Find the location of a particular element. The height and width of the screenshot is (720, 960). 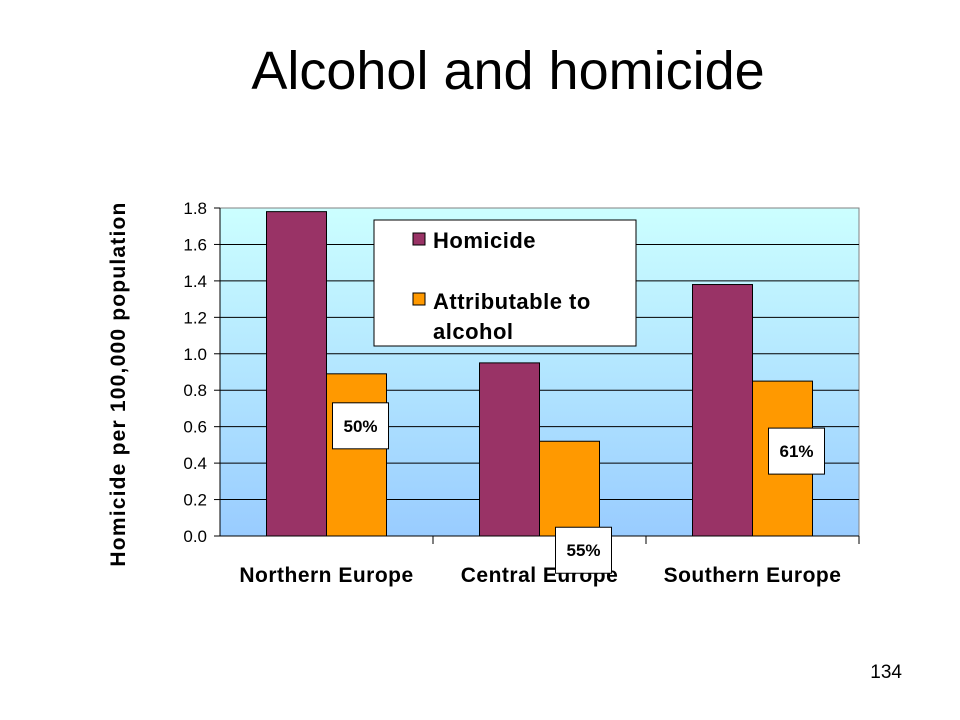

y-tick-label: 1.4 is located at coordinates (195, 281).